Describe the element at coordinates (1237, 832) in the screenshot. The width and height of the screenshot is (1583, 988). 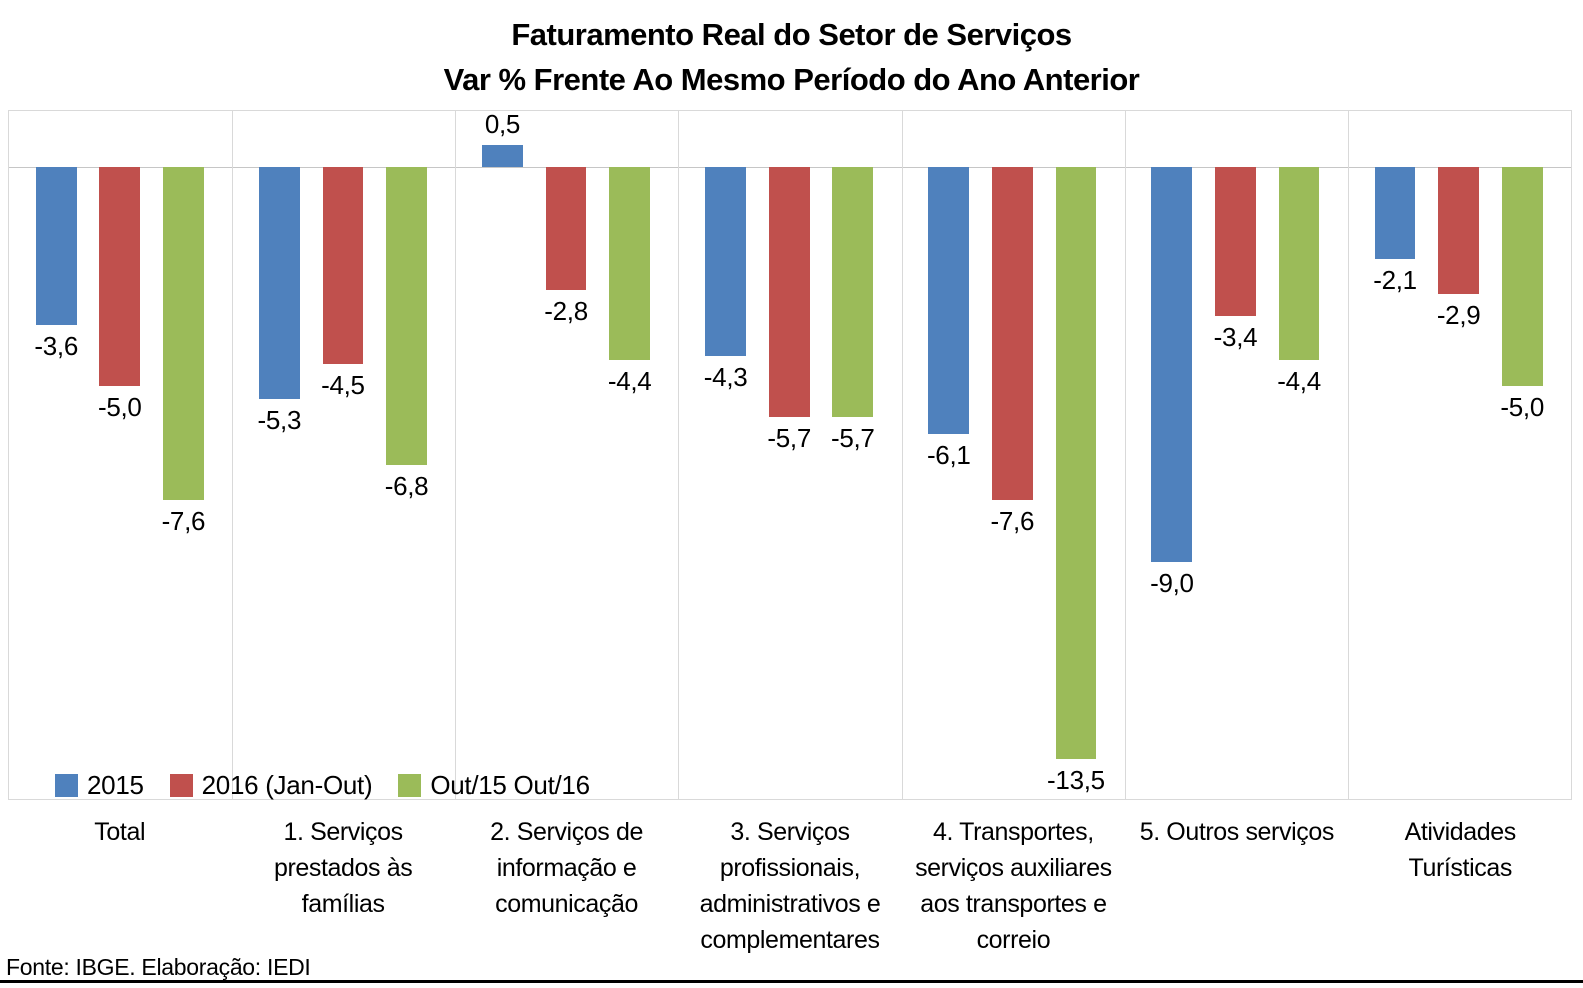
I see `category-label-5: 5. Outros serviços` at that location.